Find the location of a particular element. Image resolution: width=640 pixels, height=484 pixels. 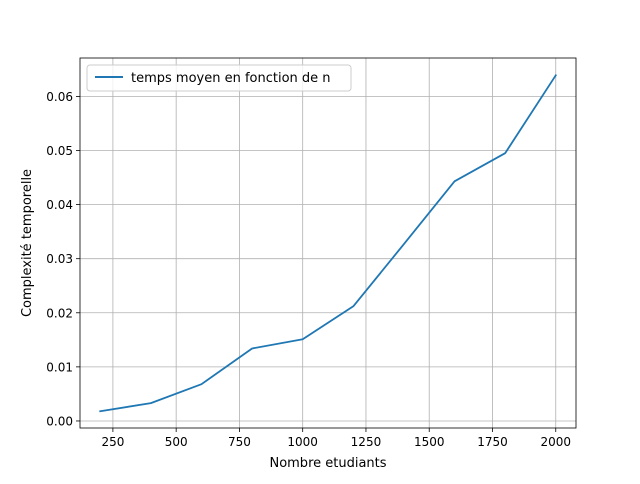

y-tick-label: 0.04 is located at coordinates (59, 205).